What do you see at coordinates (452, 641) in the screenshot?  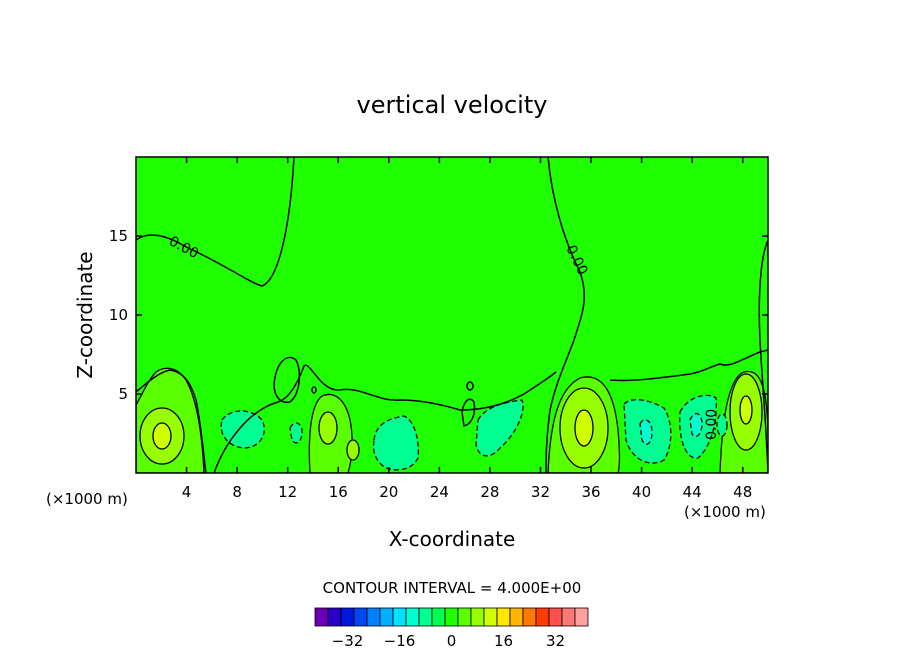 I see `colorbar-tick-label: 0` at bounding box center [452, 641].